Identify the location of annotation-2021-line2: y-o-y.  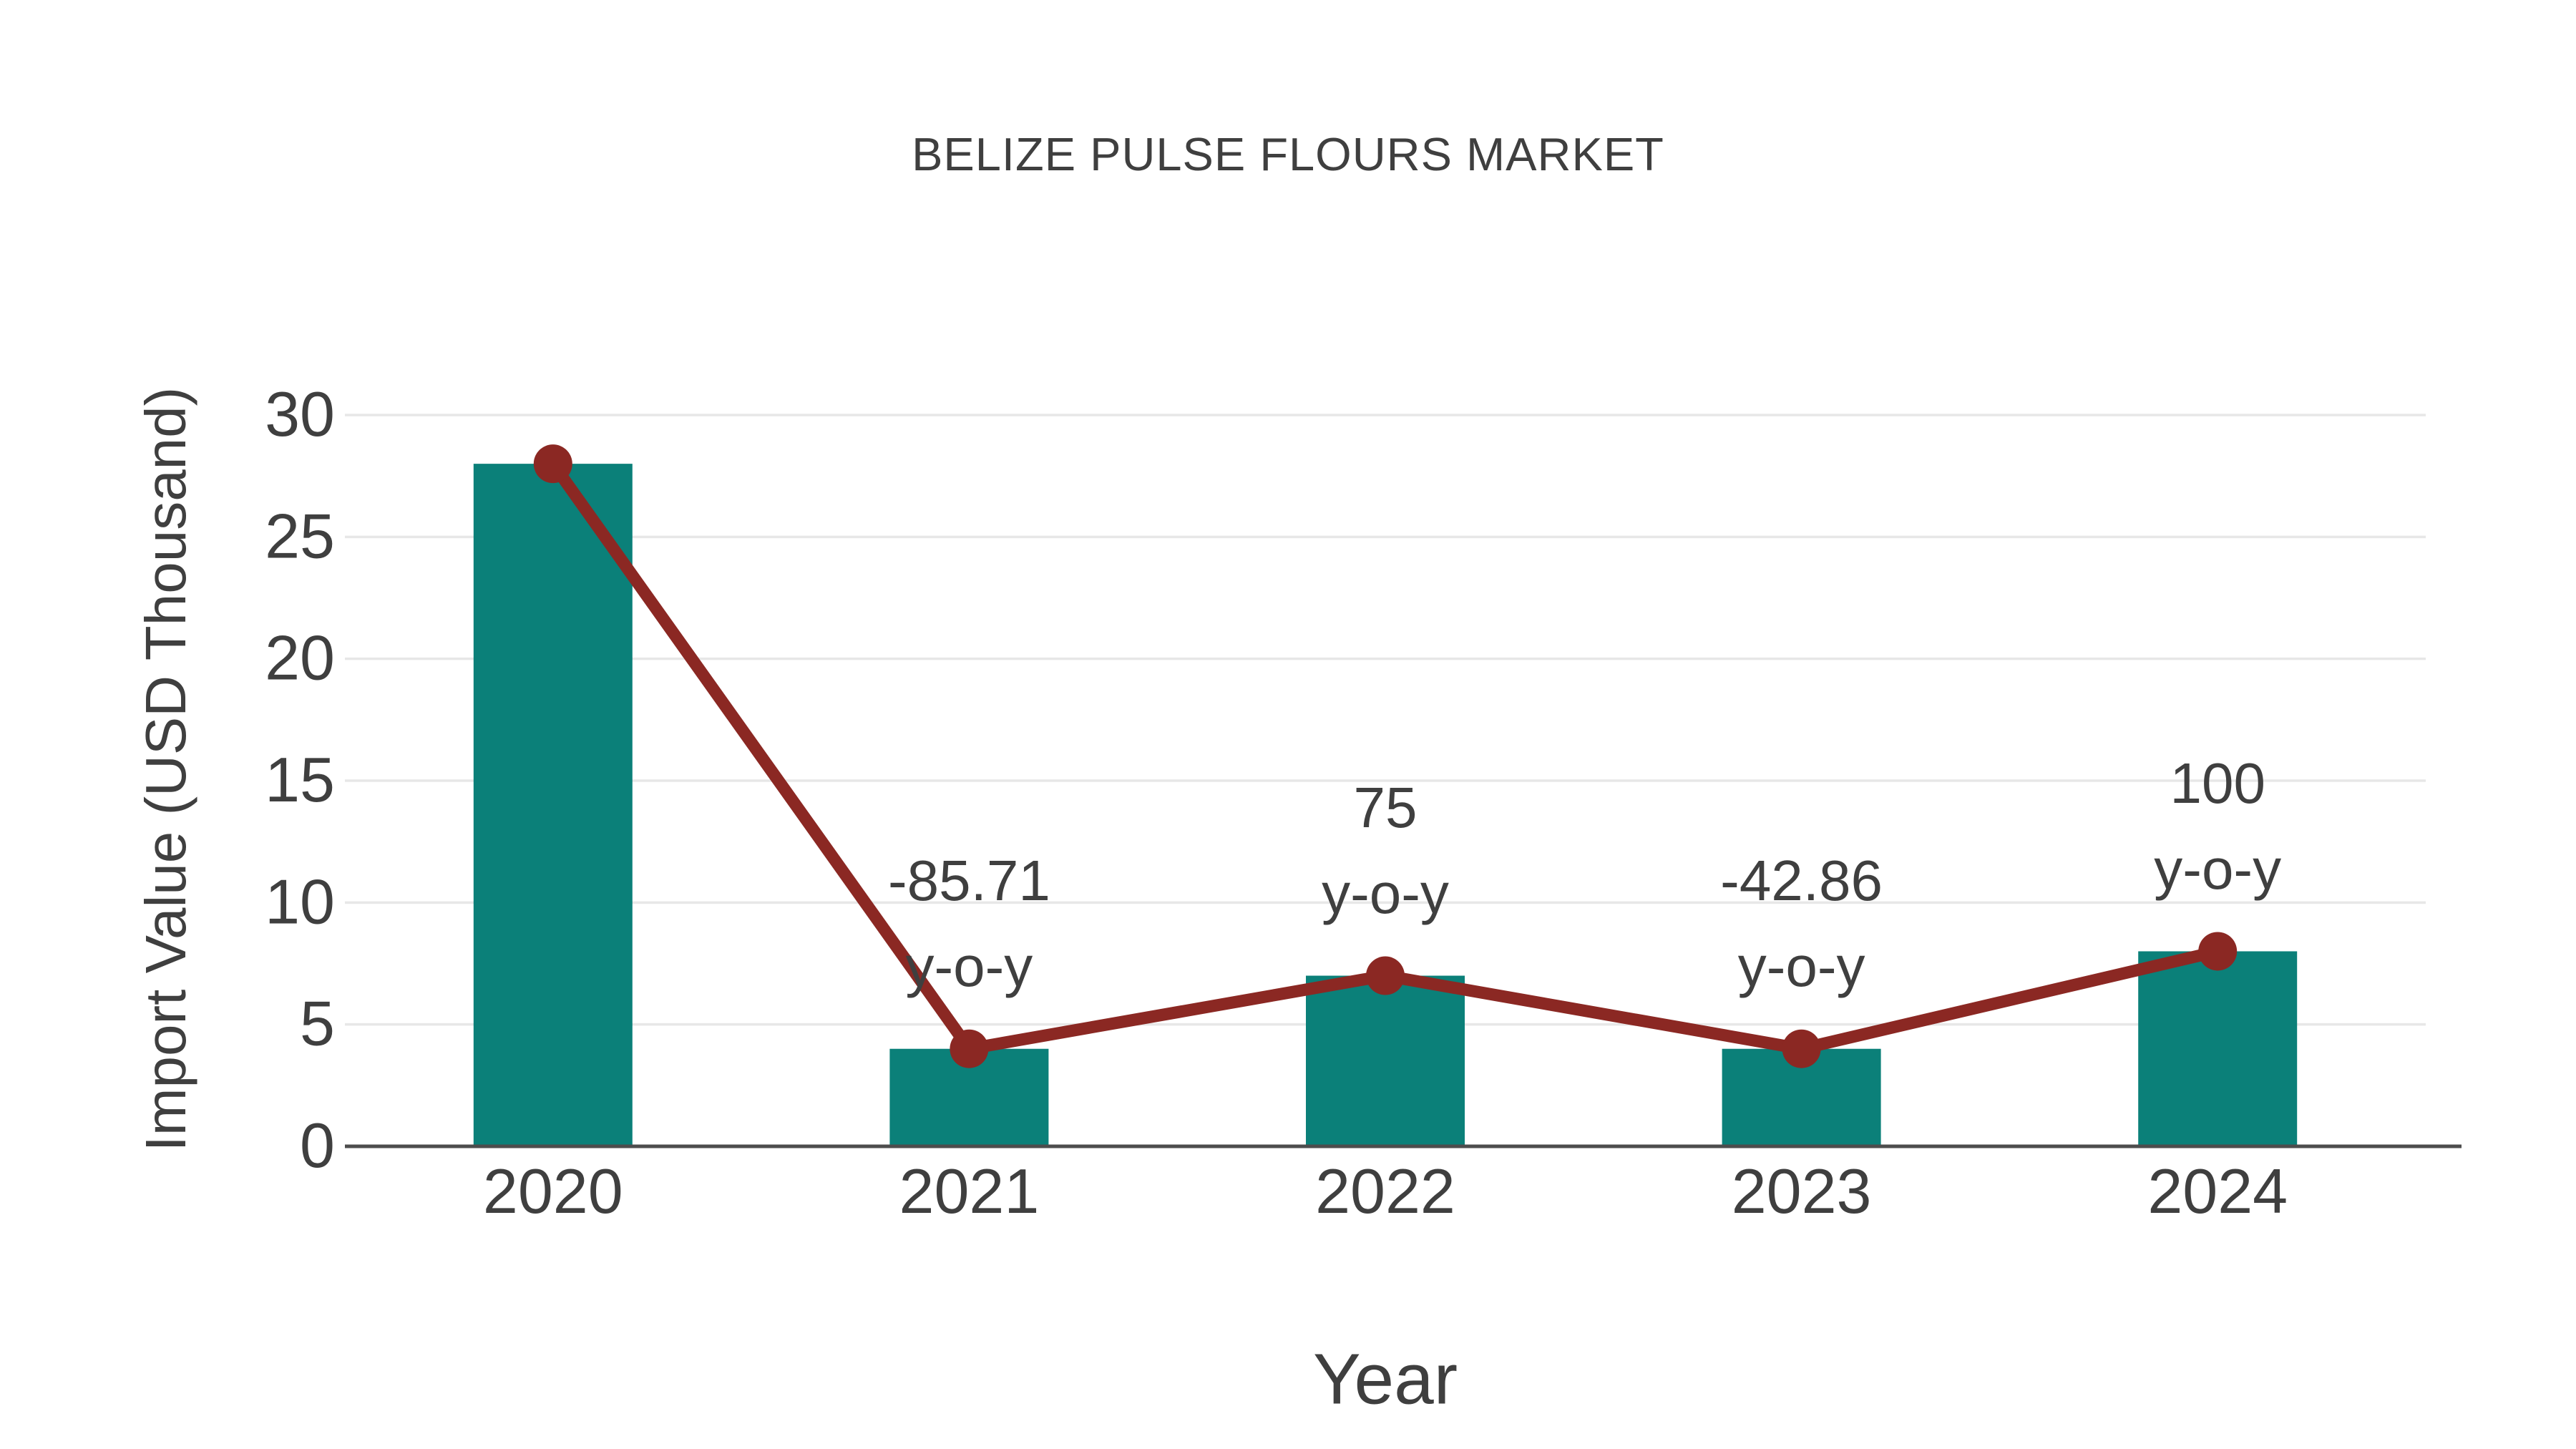
(969, 966).